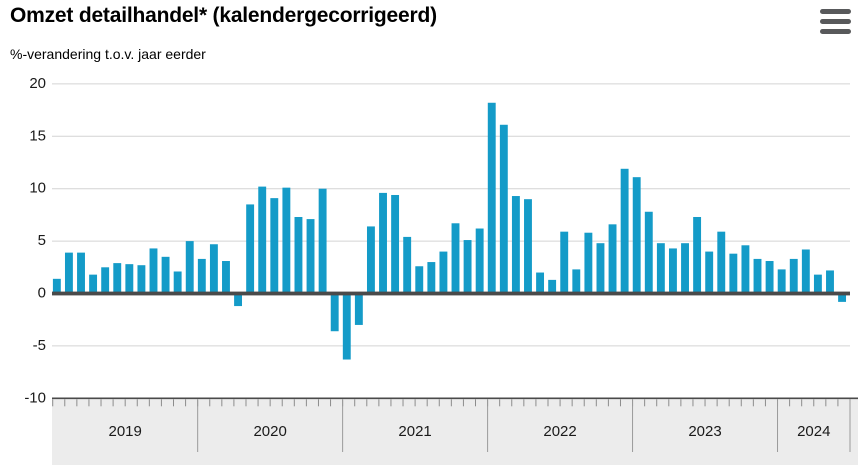  What do you see at coordinates (39, 345) in the screenshot?
I see `y-tick-label: -5` at bounding box center [39, 345].